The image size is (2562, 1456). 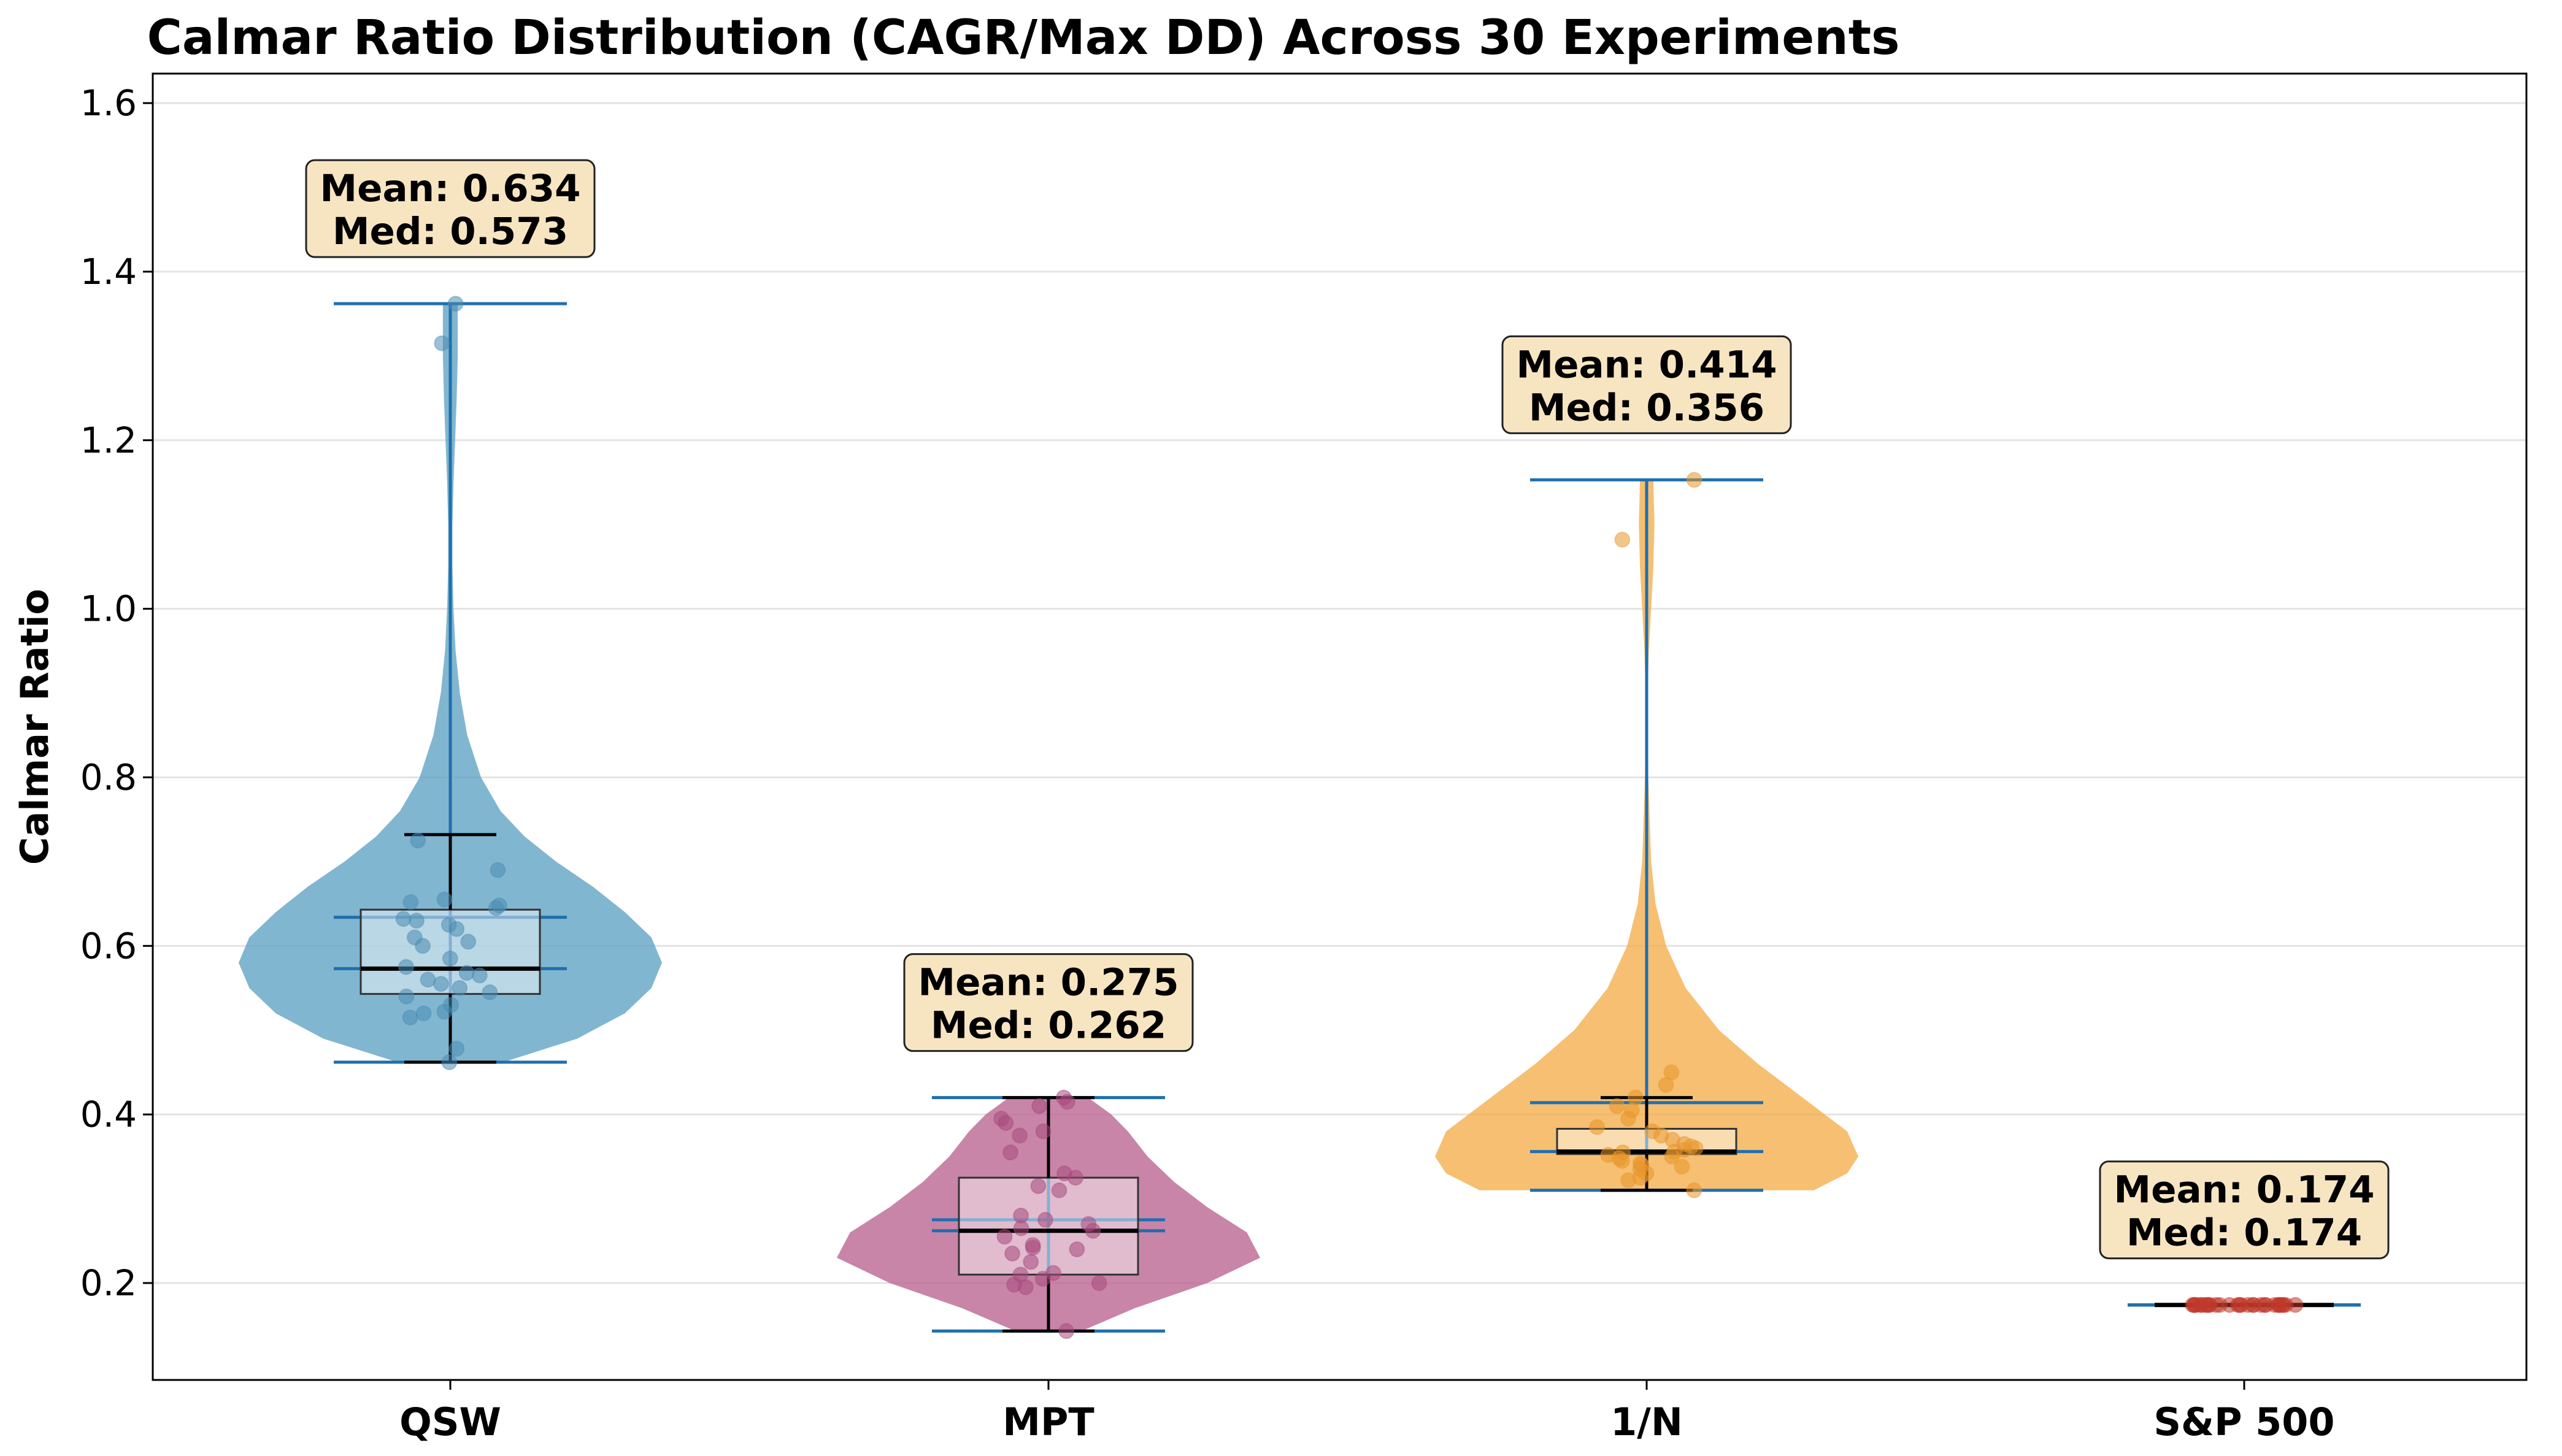 I want to click on x-tick-label-s-p-500: S&P 500, so click(x=2243, y=1422).